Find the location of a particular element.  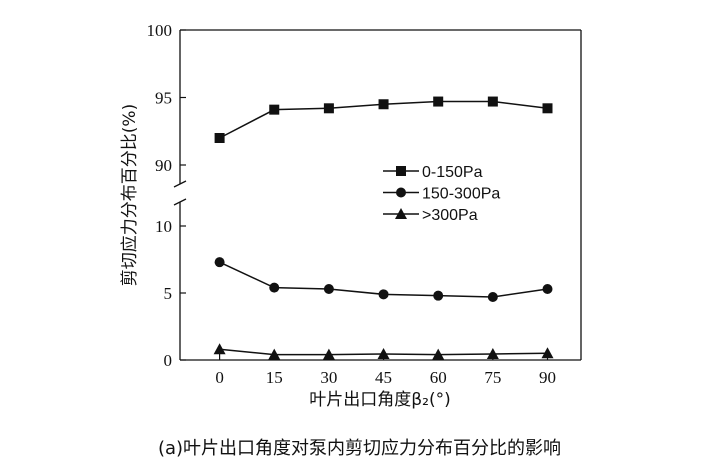

y-tick-label: 10 is located at coordinates (163, 226).